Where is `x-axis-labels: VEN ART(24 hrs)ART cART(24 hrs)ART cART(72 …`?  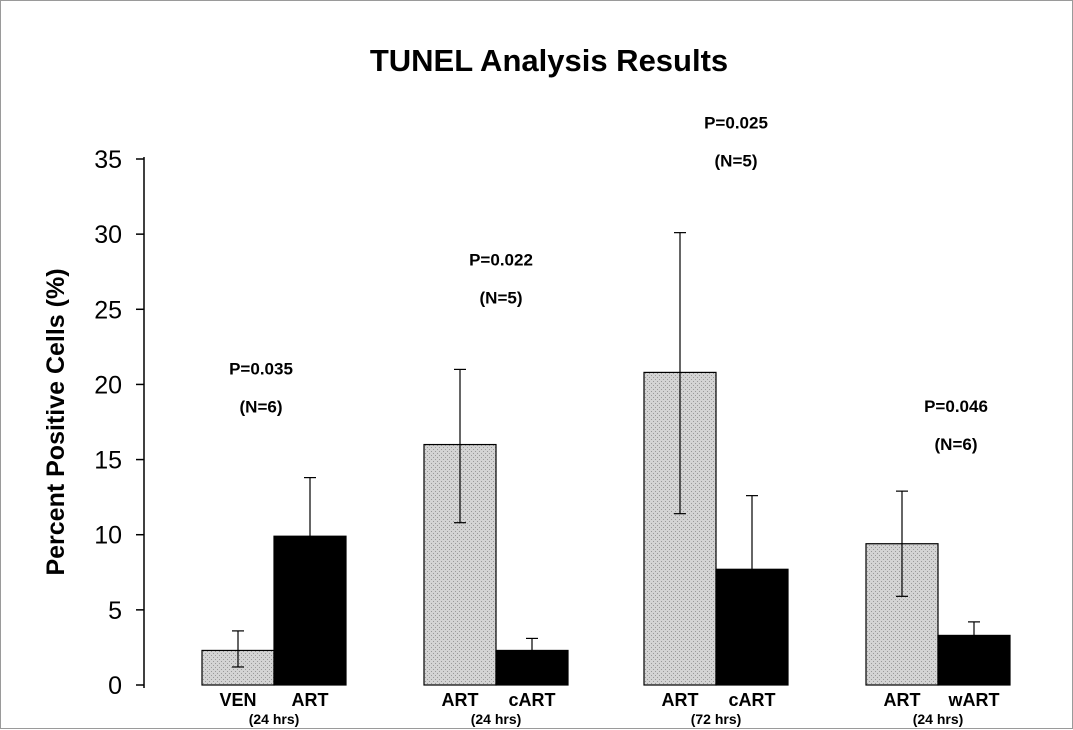 x-axis-labels: VEN ART(24 hrs)ART cART(24 hrs)ART cART(72 … is located at coordinates (609, 708).